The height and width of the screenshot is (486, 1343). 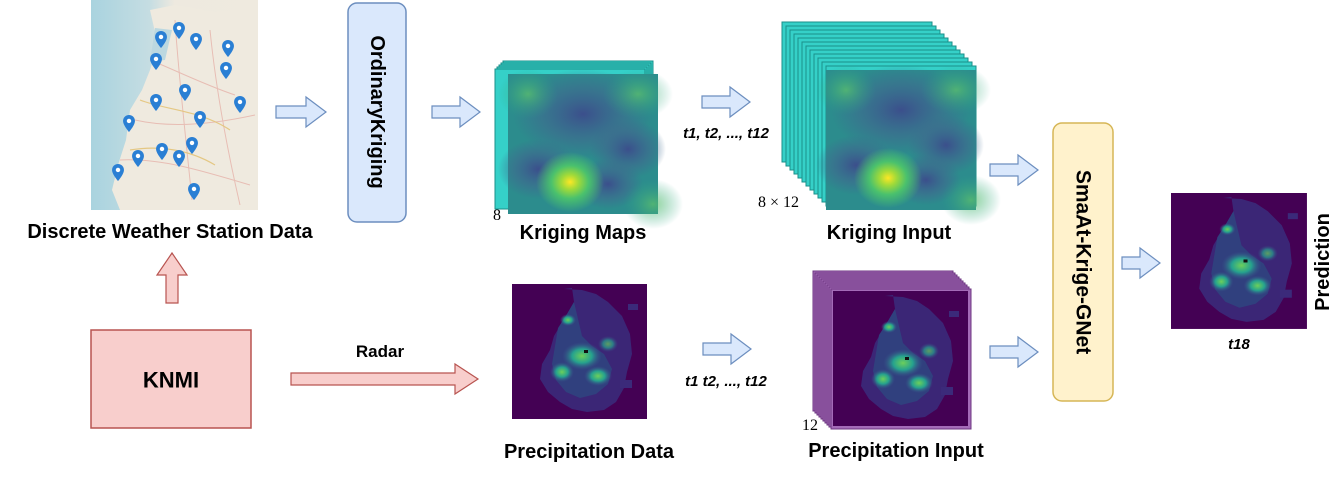 I want to click on prediction-label: Prediction, so click(x=1323, y=262).